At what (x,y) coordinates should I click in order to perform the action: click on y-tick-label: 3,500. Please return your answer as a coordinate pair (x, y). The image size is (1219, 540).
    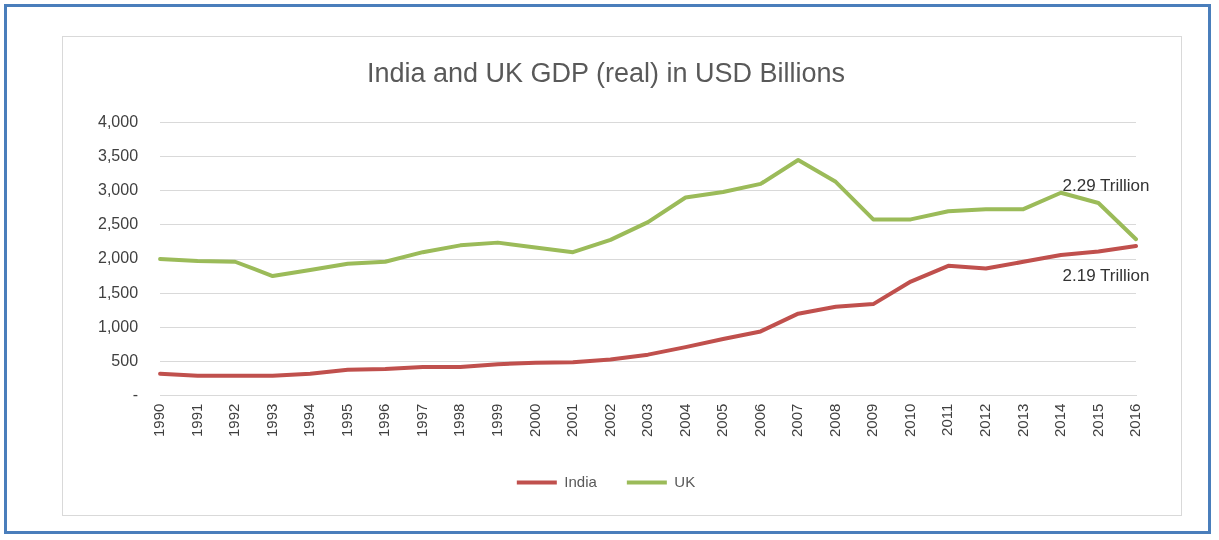
    Looking at the image, I should click on (118, 155).